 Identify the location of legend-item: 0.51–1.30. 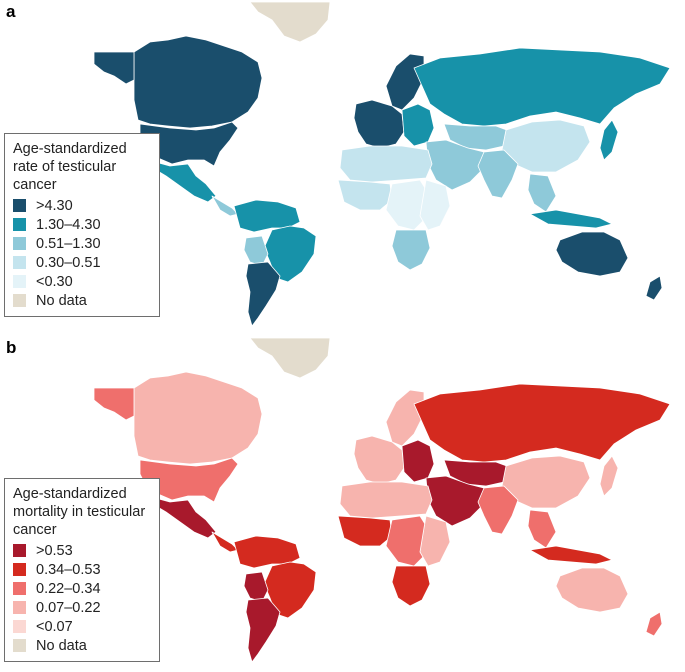
(81, 243).